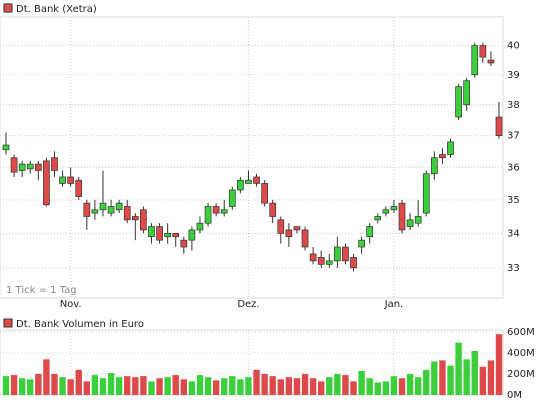 Image resolution: width=545 pixels, height=401 pixels. Describe the element at coordinates (80, 324) in the screenshot. I see `legend-label: Dt. Bank Volumen in Euro` at that location.